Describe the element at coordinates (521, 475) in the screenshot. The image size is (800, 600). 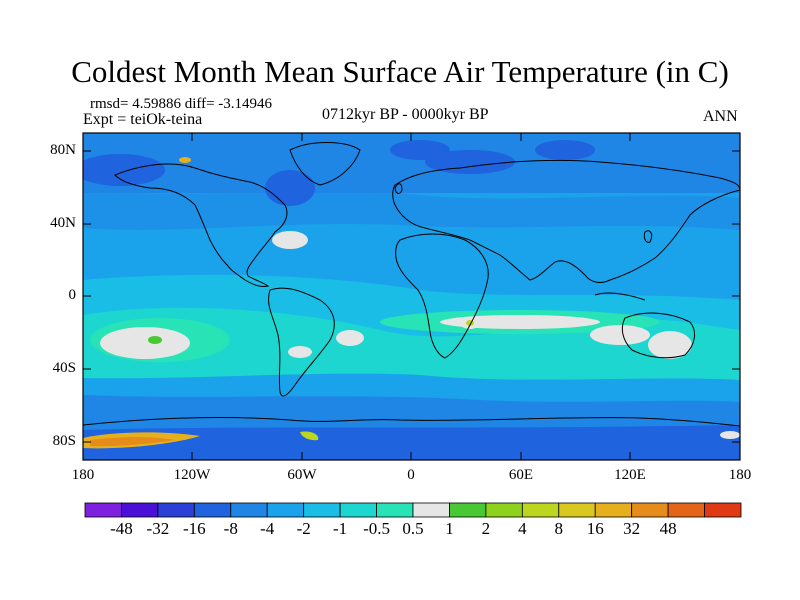
I see `lon-label-60e: 60E` at that location.